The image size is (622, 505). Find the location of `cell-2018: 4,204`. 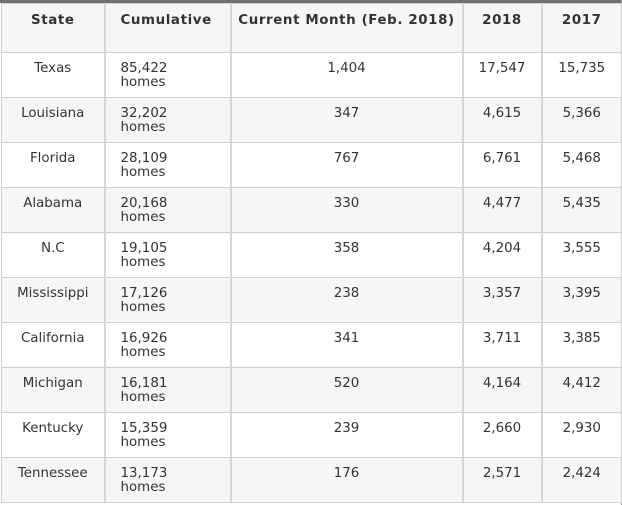

cell-2018: 4,204 is located at coordinates (502, 255).